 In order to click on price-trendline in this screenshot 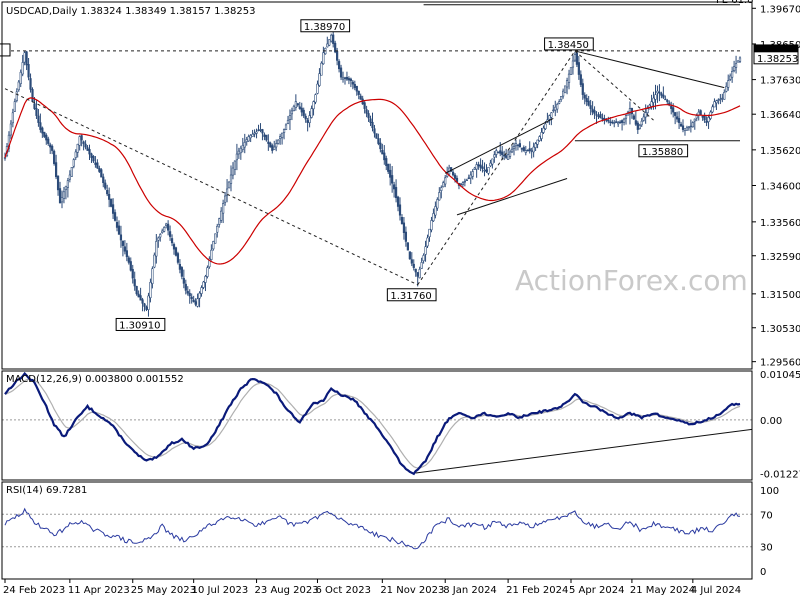, I will do `click(649, 69)`.